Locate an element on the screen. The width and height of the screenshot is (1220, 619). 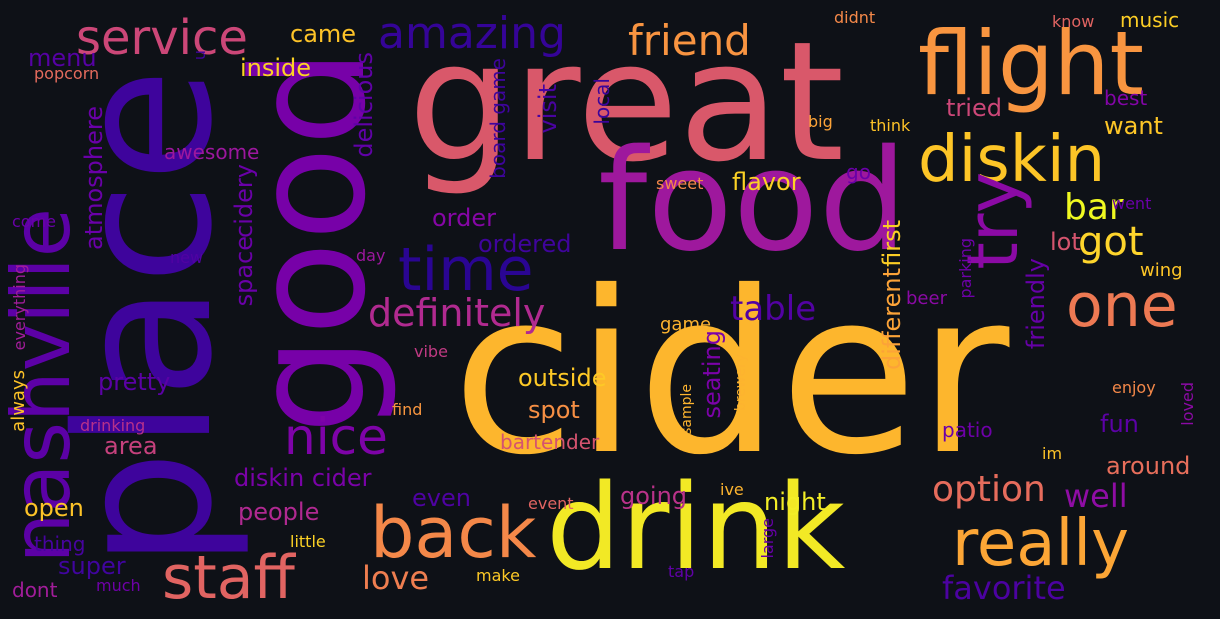
word-new: new is located at coordinates (187, 257).